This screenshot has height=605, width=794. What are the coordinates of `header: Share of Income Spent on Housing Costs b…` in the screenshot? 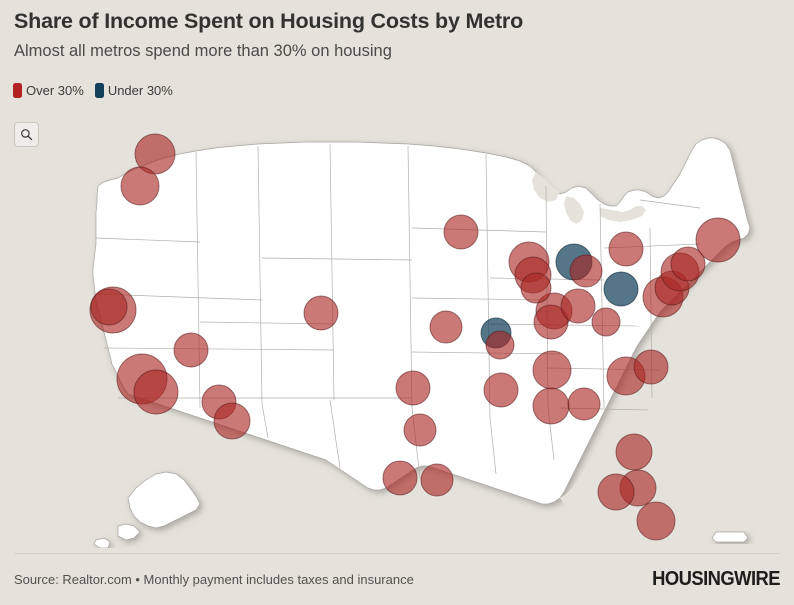 It's located at (397, 35).